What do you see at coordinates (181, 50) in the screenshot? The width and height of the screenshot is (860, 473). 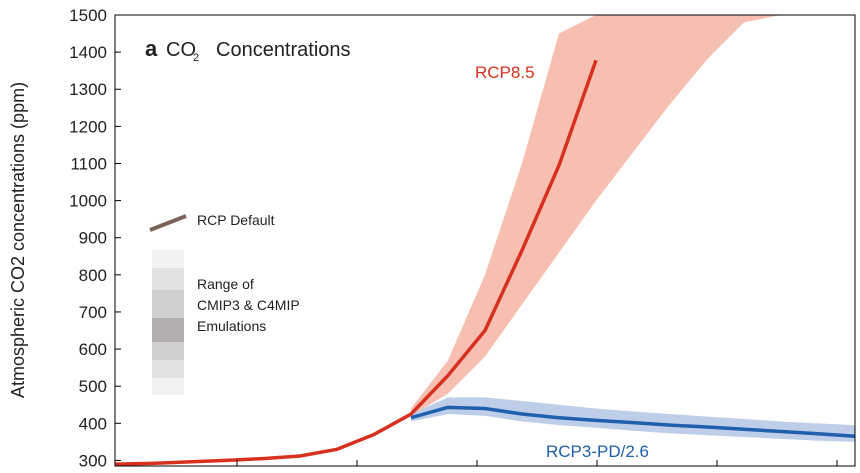 I see `chart-title: CO` at bounding box center [181, 50].